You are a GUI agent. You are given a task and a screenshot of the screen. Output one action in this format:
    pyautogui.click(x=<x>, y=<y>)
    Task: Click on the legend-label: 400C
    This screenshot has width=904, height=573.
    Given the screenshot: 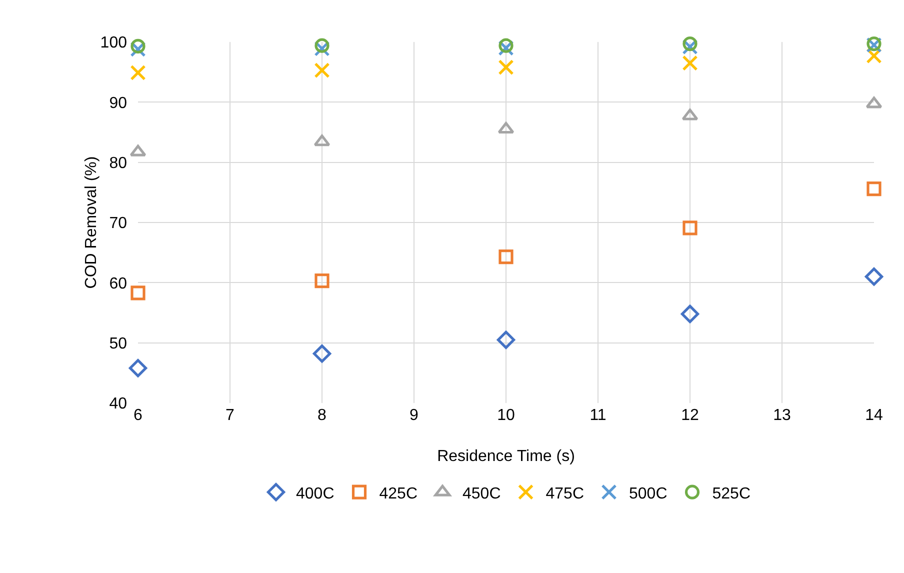 What is the action you would take?
    pyautogui.click(x=315, y=493)
    